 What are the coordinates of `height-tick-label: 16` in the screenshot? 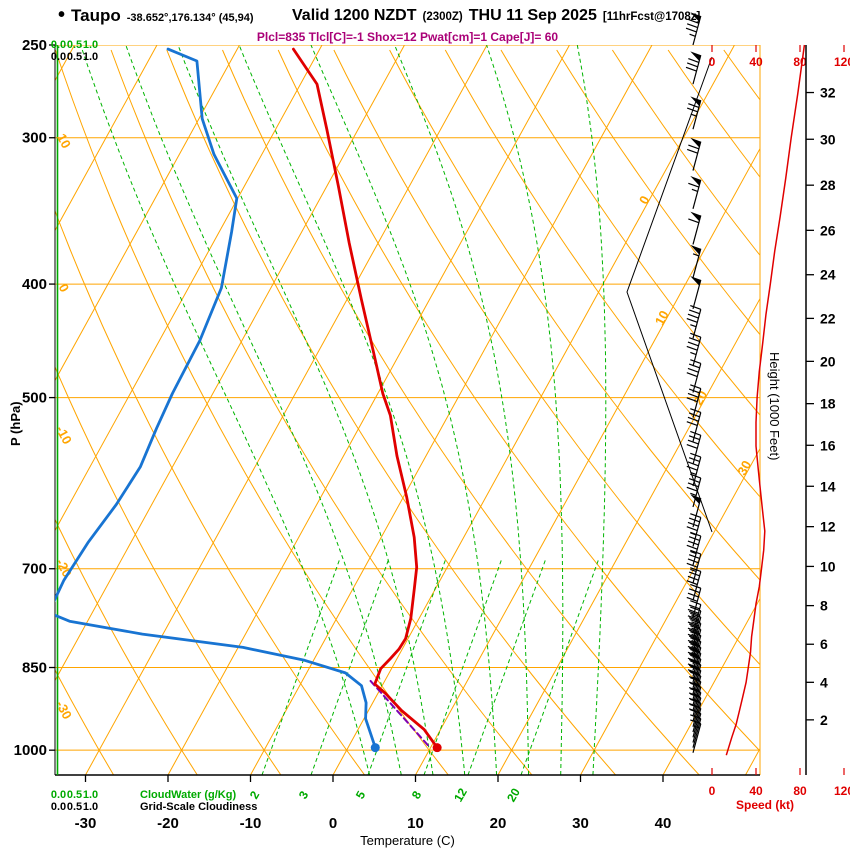 It's located at (828, 445).